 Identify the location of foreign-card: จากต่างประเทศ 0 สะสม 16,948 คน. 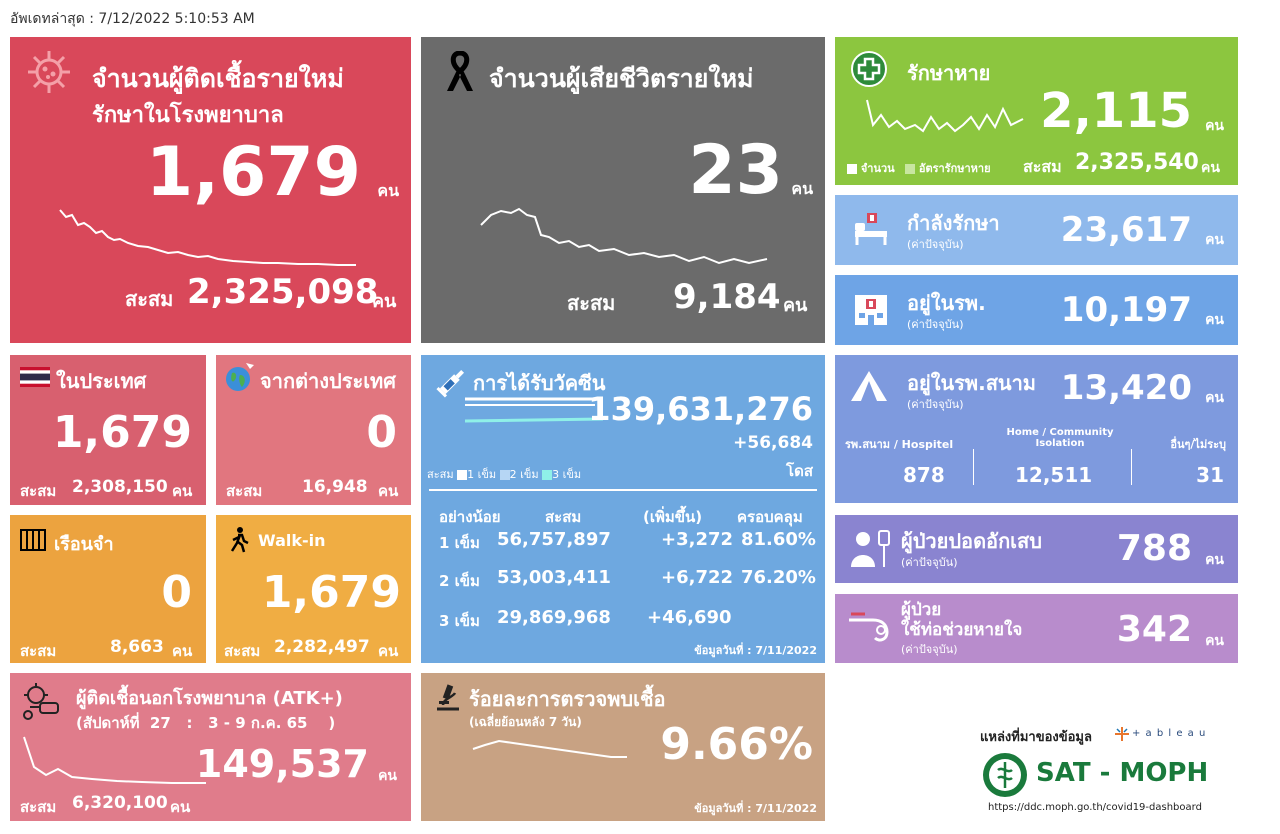
(313, 430).